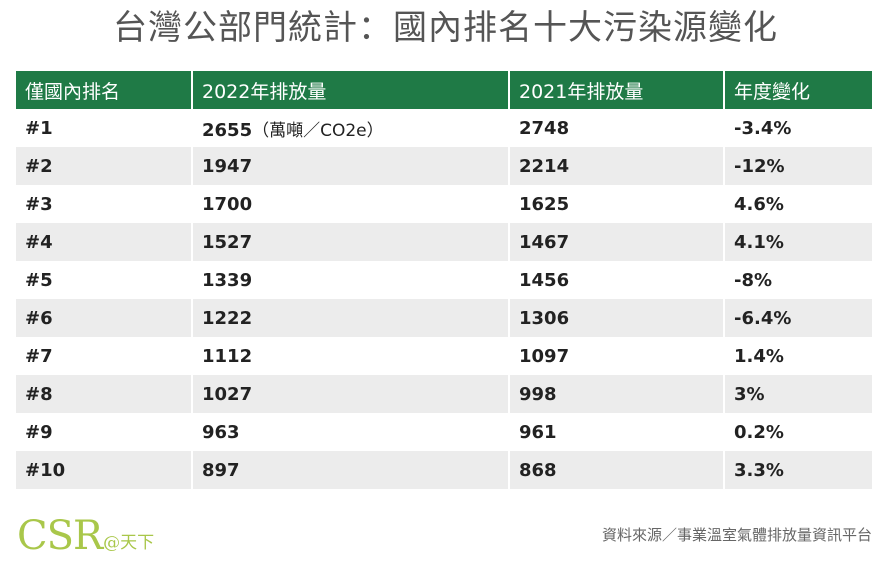 The height and width of the screenshot is (573, 891). Describe the element at coordinates (221, 470) in the screenshot. I see `cell-value: 897` at that location.